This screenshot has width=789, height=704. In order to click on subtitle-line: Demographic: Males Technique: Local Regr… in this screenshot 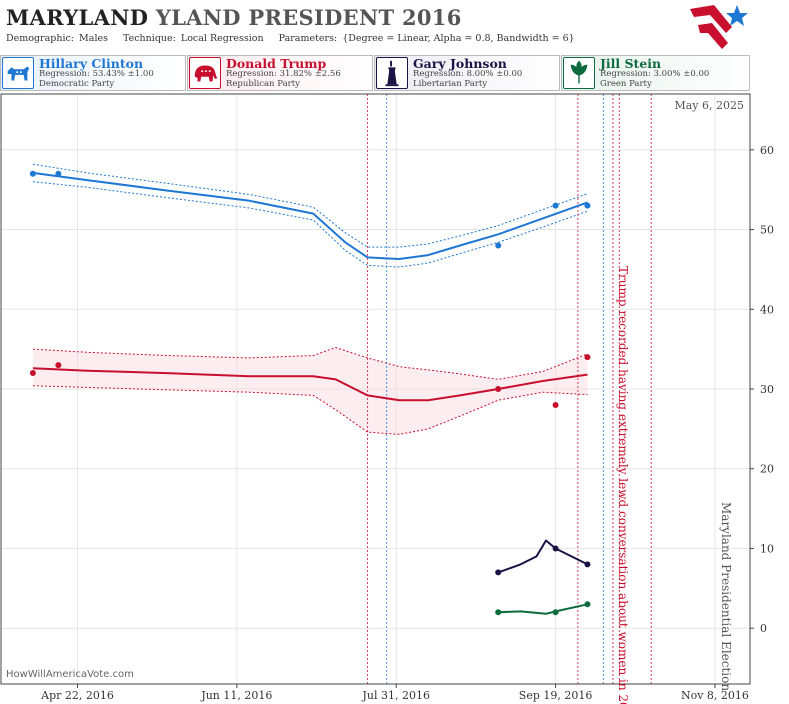, I will do `click(296, 38)`.